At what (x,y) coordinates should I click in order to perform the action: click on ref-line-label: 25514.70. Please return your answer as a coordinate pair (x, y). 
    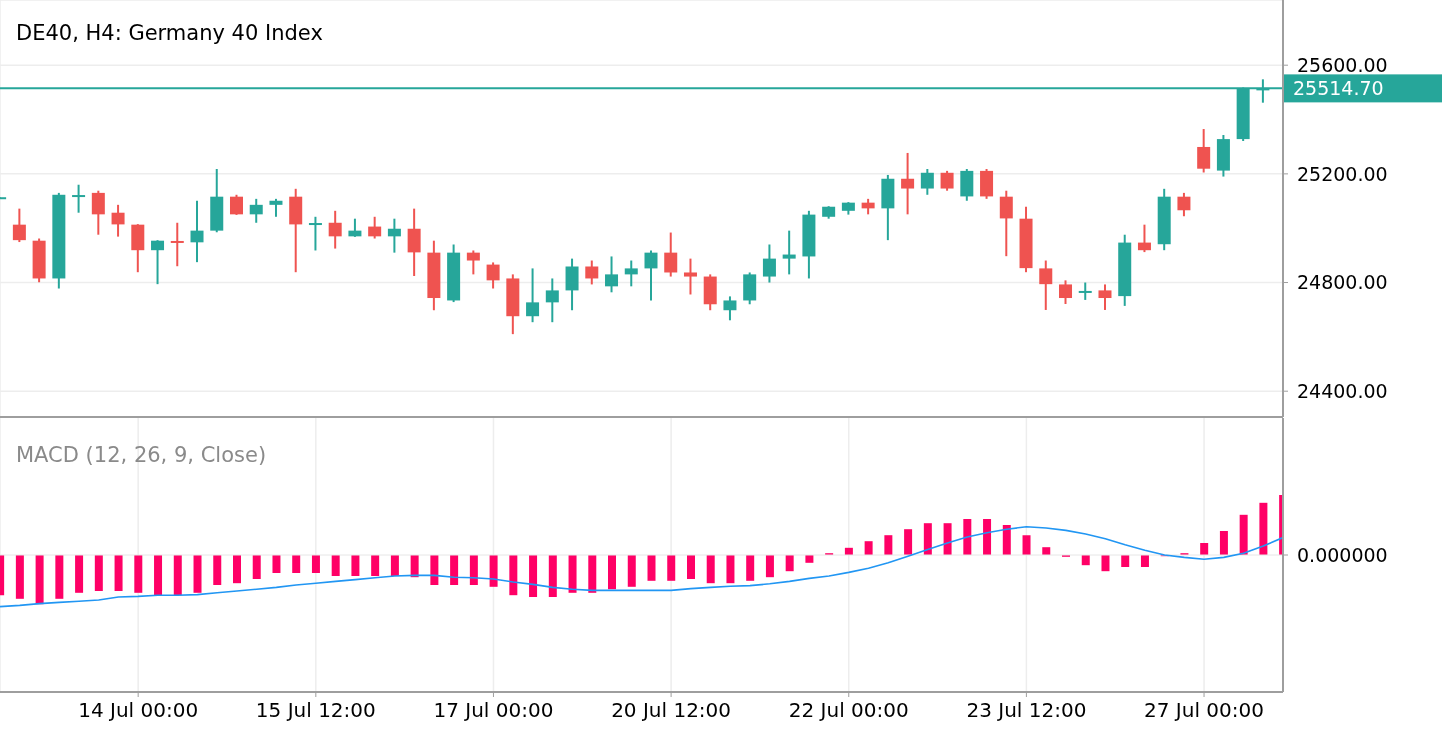
    Looking at the image, I should click on (1338, 88).